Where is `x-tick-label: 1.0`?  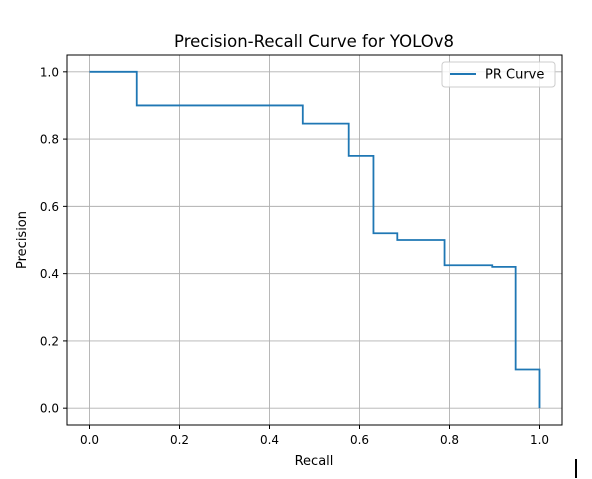 x-tick-label: 1.0 is located at coordinates (539, 440).